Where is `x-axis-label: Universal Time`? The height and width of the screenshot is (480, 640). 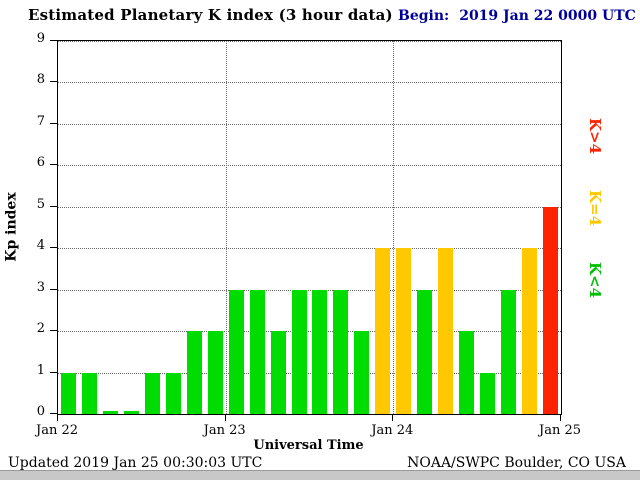
x-axis-label: Universal Time is located at coordinates (308, 445).